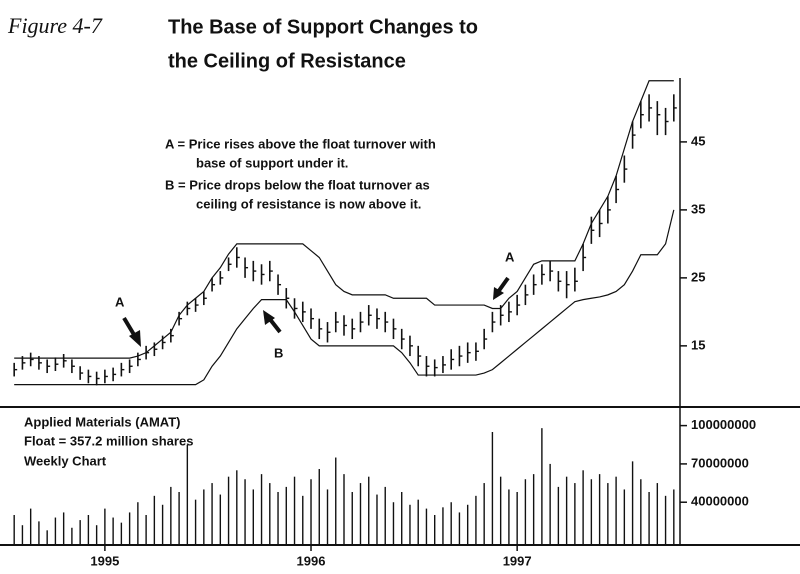 The width and height of the screenshot is (800, 574). I want to click on note: ceiling of resistance is now above it., so click(308, 203).